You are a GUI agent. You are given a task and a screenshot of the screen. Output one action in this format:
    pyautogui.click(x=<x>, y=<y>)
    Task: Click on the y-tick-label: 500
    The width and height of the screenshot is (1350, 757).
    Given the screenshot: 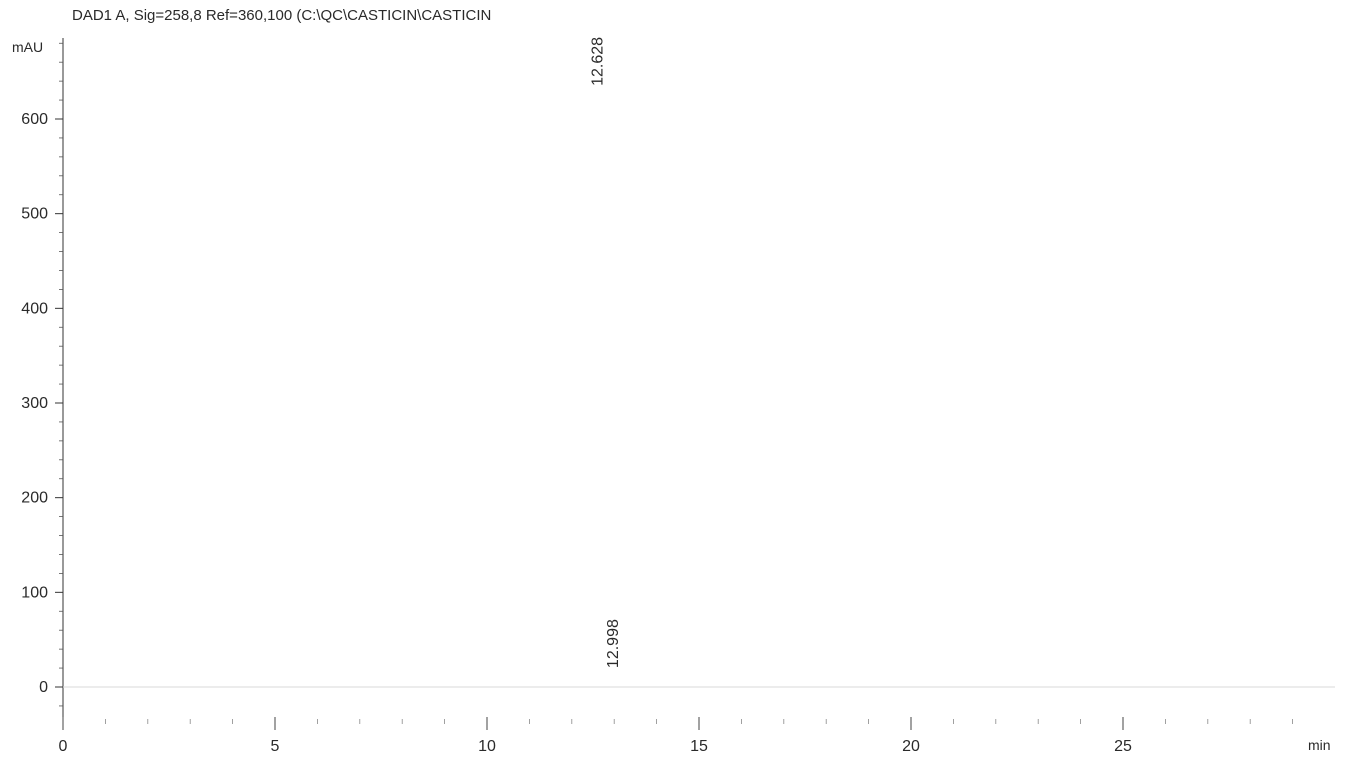 What is the action you would take?
    pyautogui.click(x=34, y=214)
    